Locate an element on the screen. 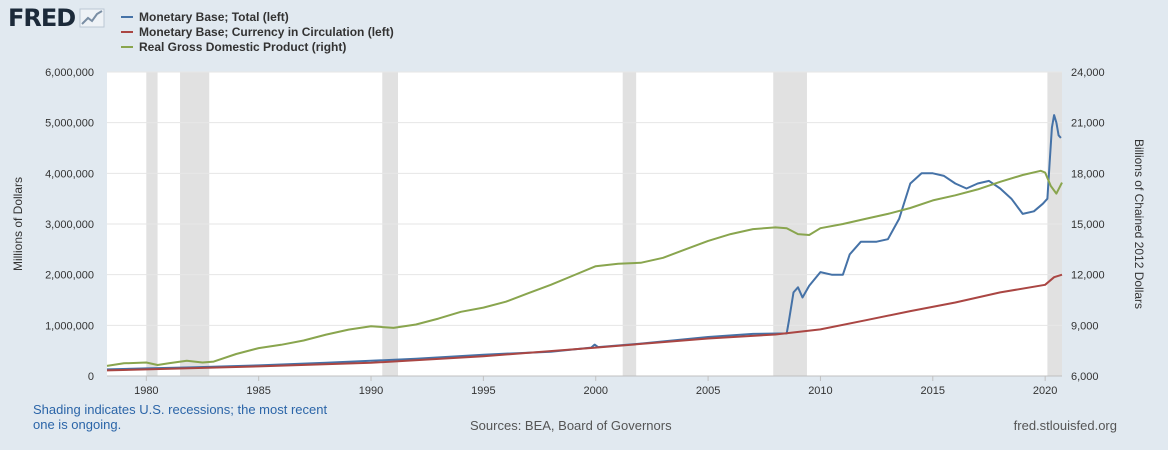  x-axis-tick-label: 1995 is located at coordinates (483, 391).